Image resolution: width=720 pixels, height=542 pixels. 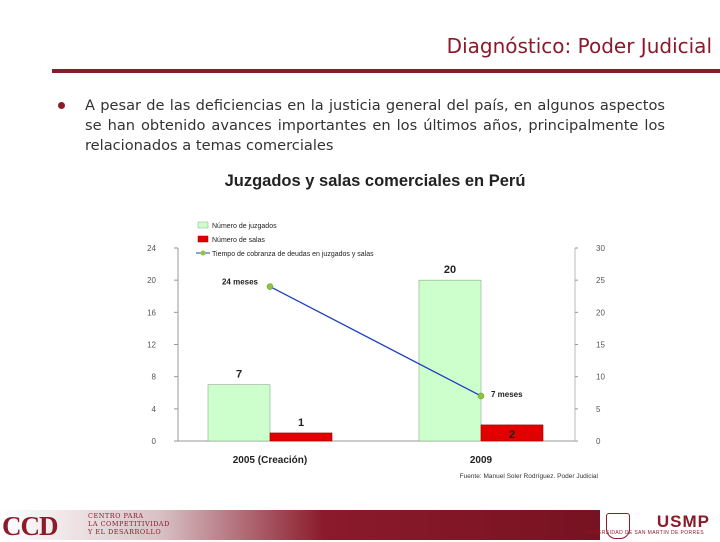 What do you see at coordinates (301, 423) in the screenshot?
I see `bar-data-label: 1` at bounding box center [301, 423].